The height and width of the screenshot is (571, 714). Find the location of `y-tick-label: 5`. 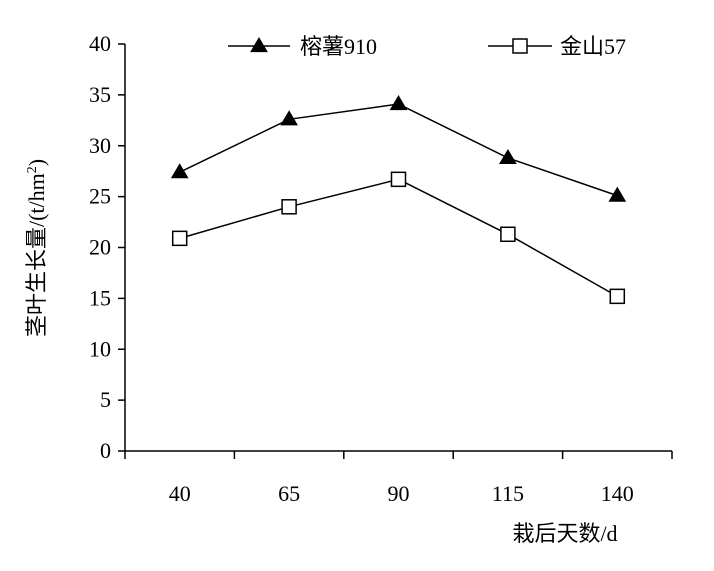

y-tick-label: 5 is located at coordinates (105, 399).